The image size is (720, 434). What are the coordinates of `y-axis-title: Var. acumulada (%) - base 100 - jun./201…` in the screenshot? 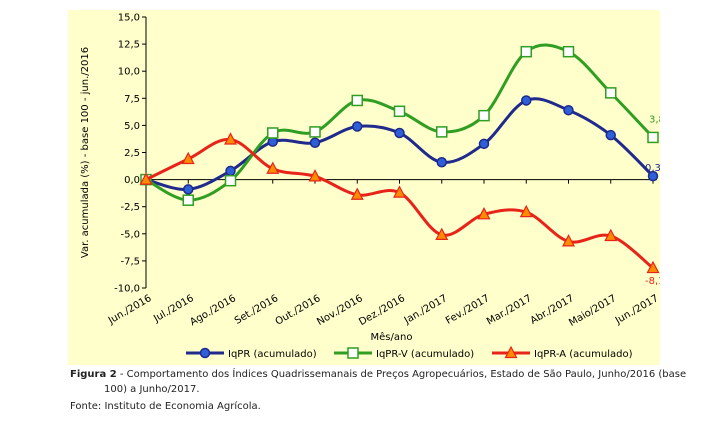 It's located at (85, 152).